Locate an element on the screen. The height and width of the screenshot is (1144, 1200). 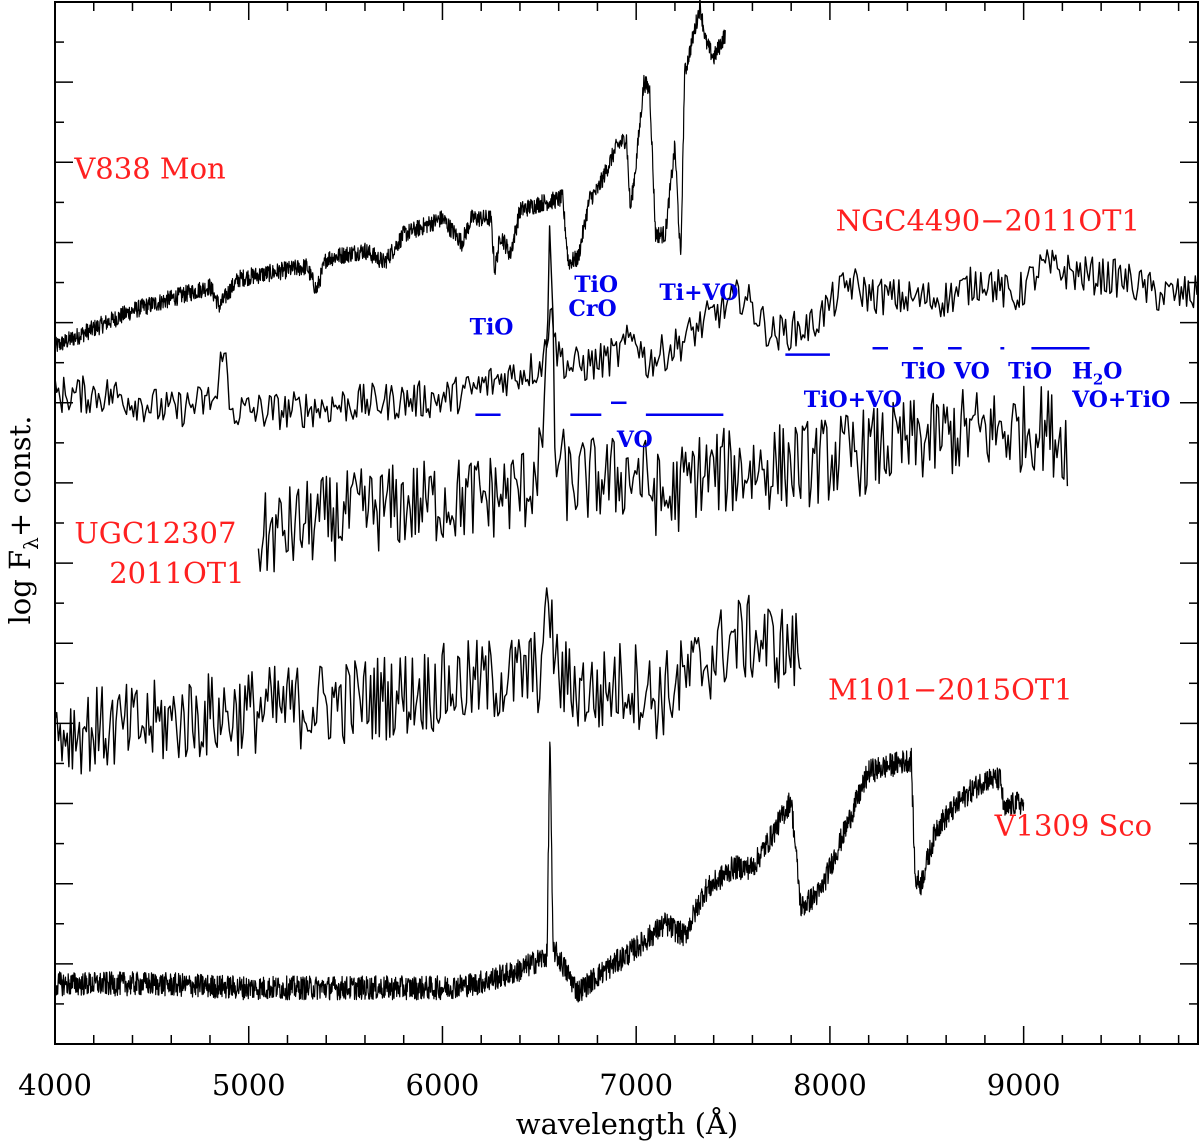
object-label: M101−2015OT1 is located at coordinates (950, 689).